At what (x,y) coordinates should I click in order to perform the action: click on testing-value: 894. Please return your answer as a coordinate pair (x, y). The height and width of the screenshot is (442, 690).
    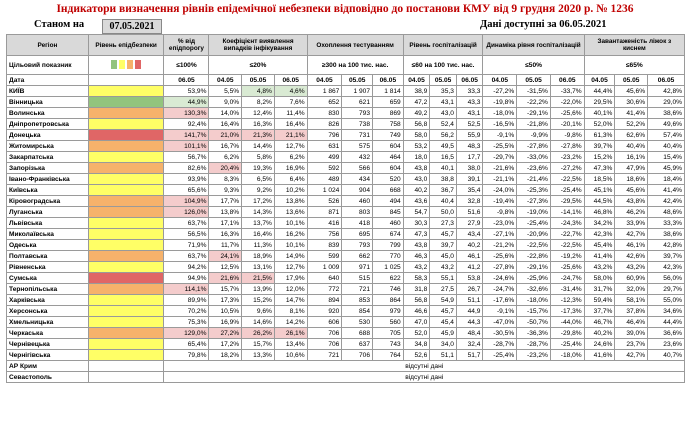
    Looking at the image, I should click on (324, 300).